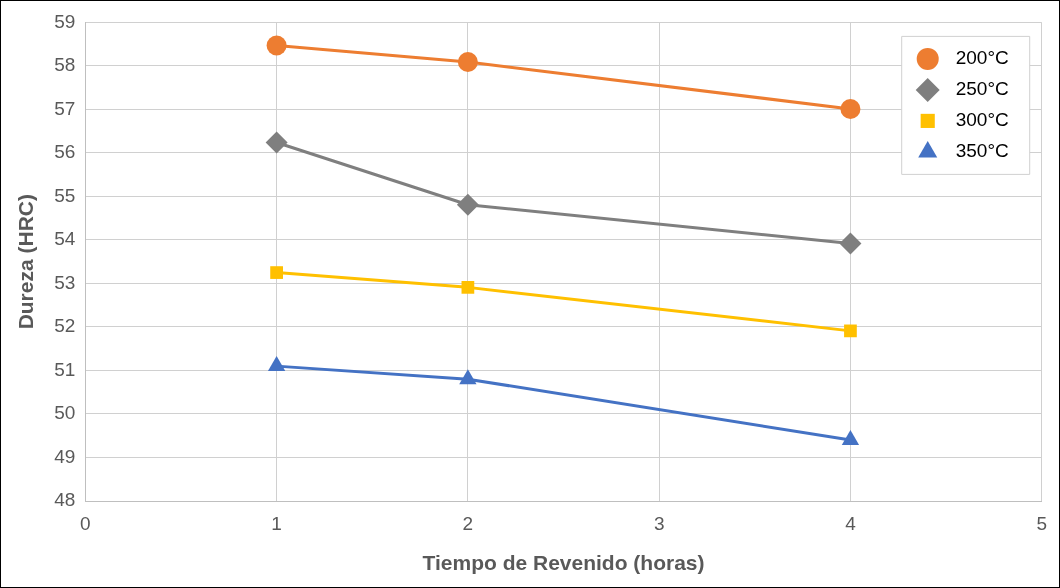 This screenshot has height=588, width=1060. Describe the element at coordinates (65, 413) in the screenshot. I see `y-tick-label: 50` at that location.